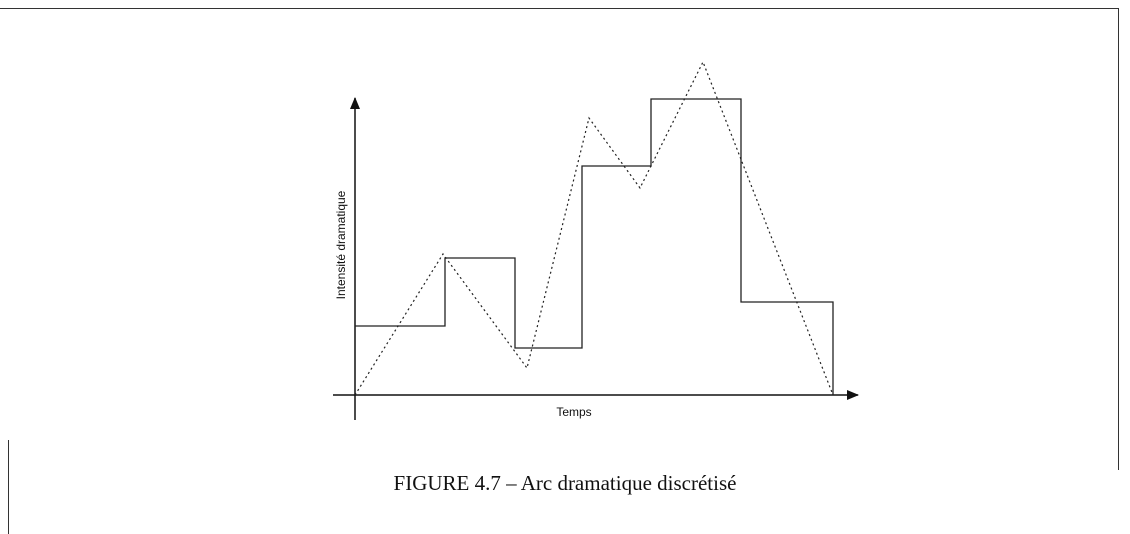 The height and width of the screenshot is (534, 1130). I want to click on y-axis-label: Intensité dramatique, so click(341, 244).